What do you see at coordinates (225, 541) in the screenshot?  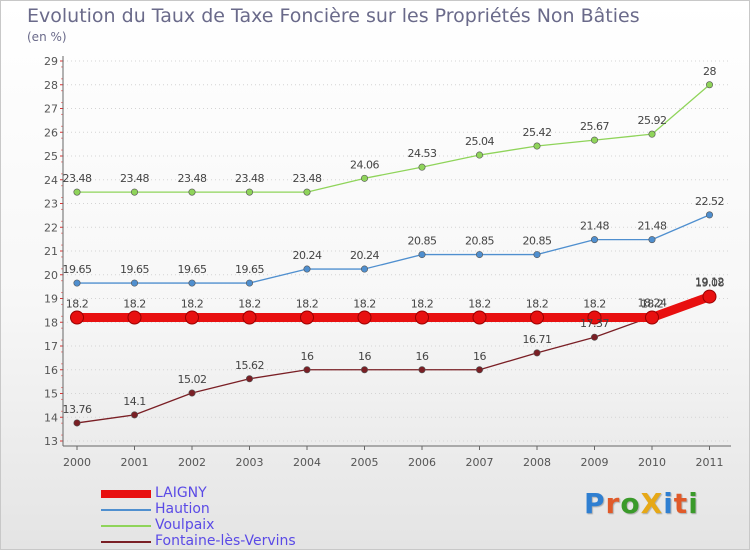 I see `legend-label-fontaine: Fontaine-lès-Vervins` at bounding box center [225, 541].